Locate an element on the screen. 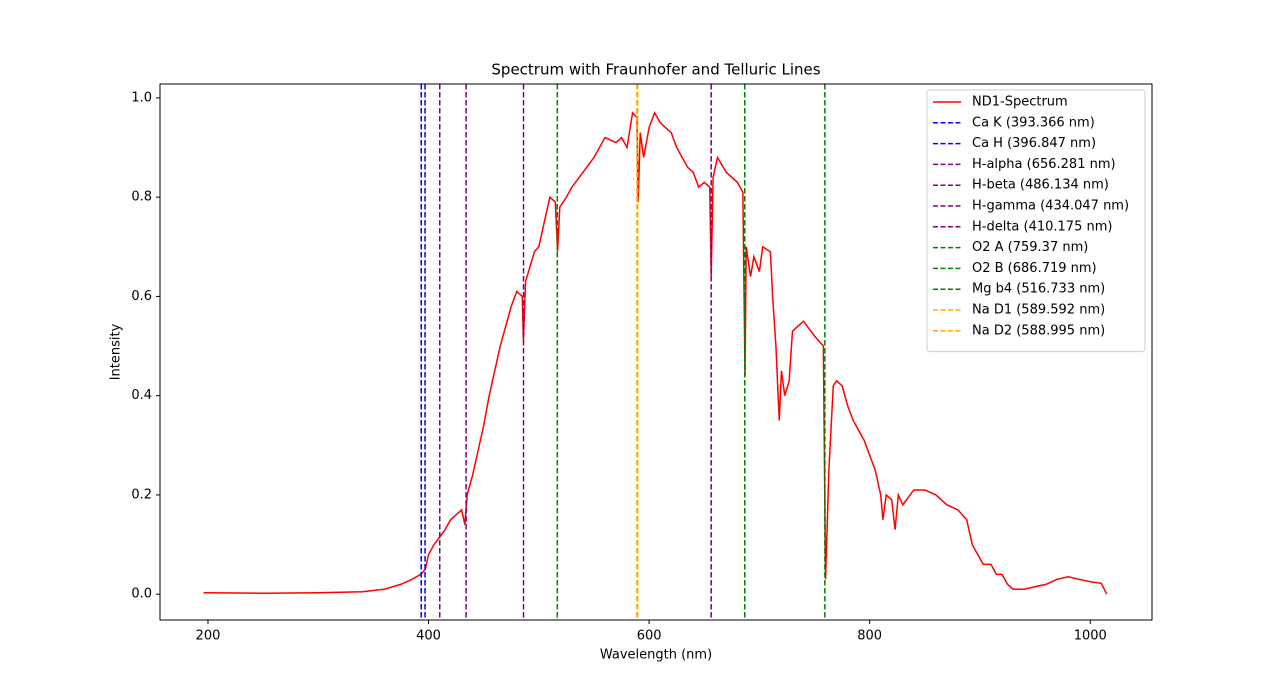 Image resolution: width=1280 pixels, height=695 pixels. y-tick-label: 1.0 is located at coordinates (141, 97).